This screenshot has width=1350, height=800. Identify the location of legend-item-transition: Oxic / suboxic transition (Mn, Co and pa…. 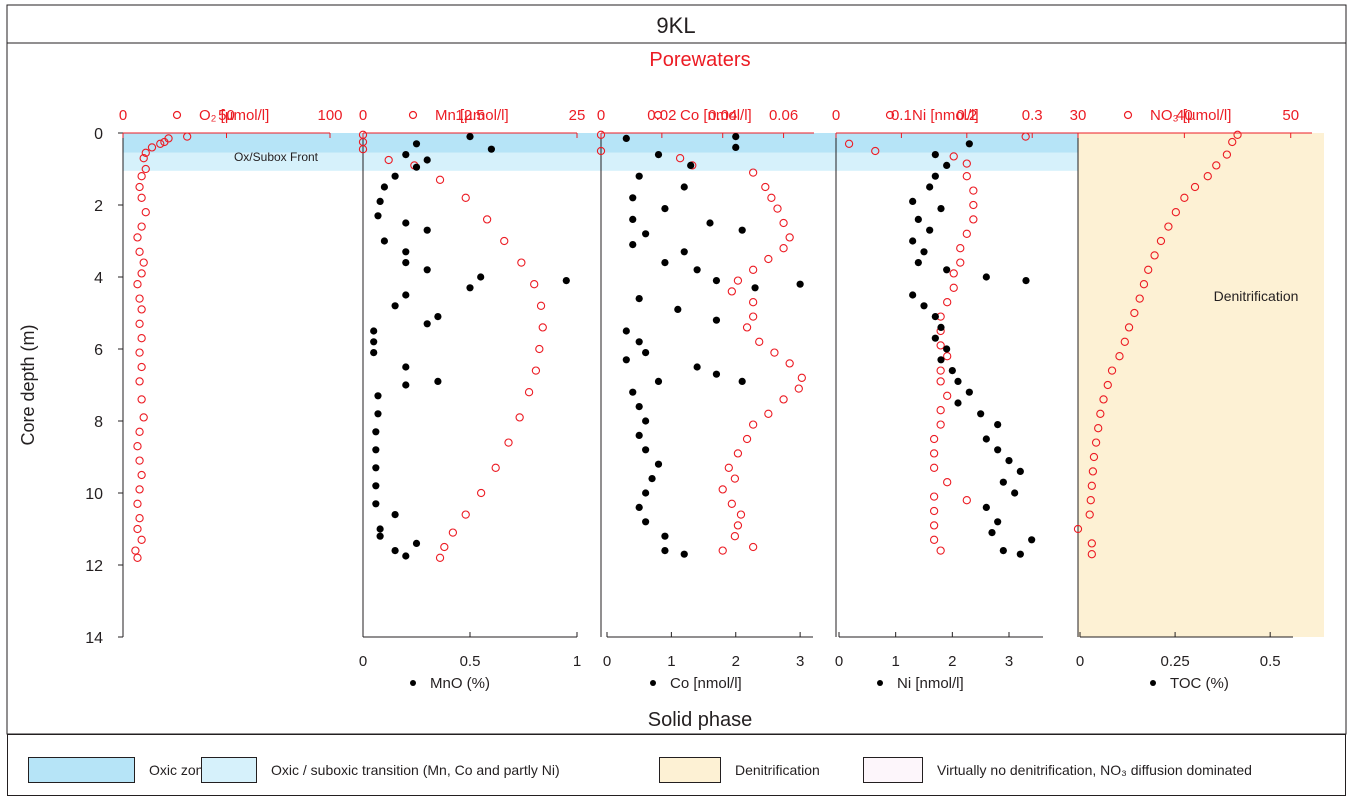
(380, 770).